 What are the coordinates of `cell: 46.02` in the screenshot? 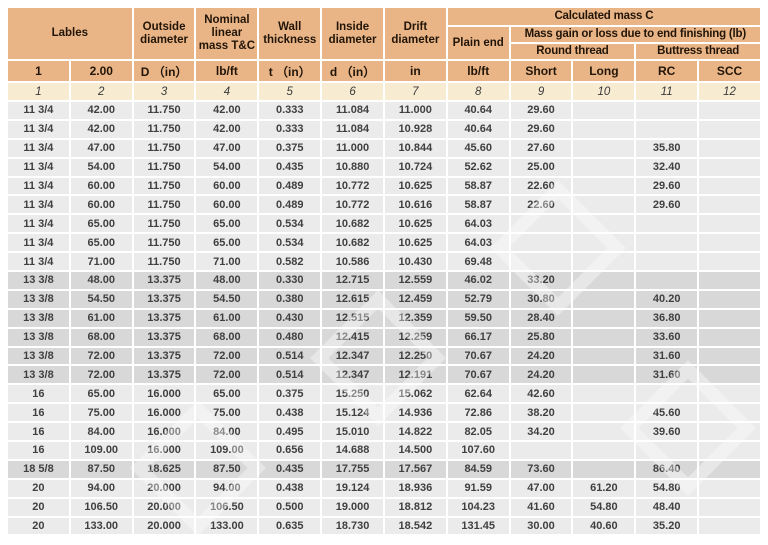 It's located at (478, 280).